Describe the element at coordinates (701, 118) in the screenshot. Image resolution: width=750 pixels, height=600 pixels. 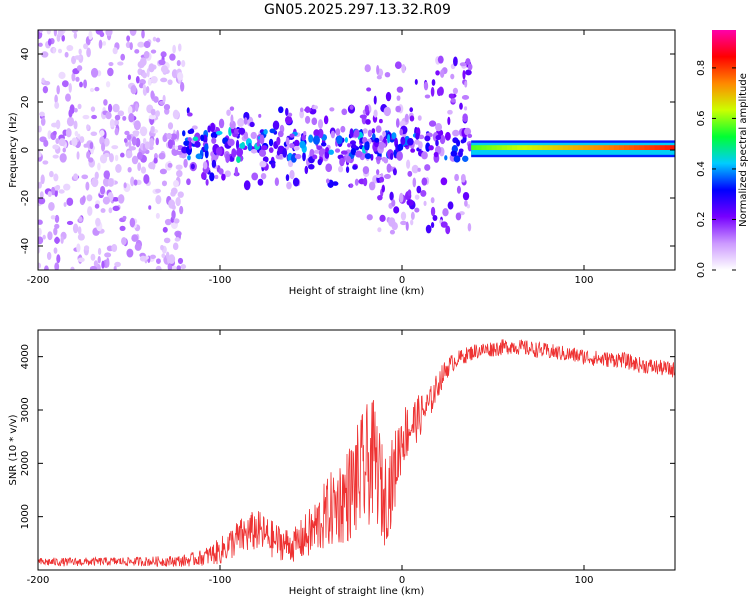
I see `colorbar-tick-label: 0.6` at that location.